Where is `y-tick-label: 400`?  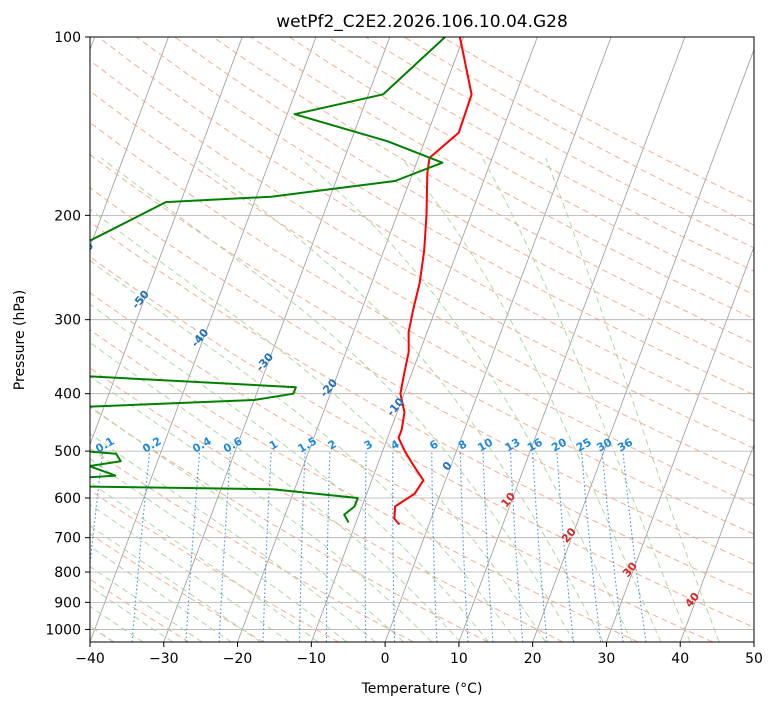
y-tick-label: 400 is located at coordinates (67, 395).